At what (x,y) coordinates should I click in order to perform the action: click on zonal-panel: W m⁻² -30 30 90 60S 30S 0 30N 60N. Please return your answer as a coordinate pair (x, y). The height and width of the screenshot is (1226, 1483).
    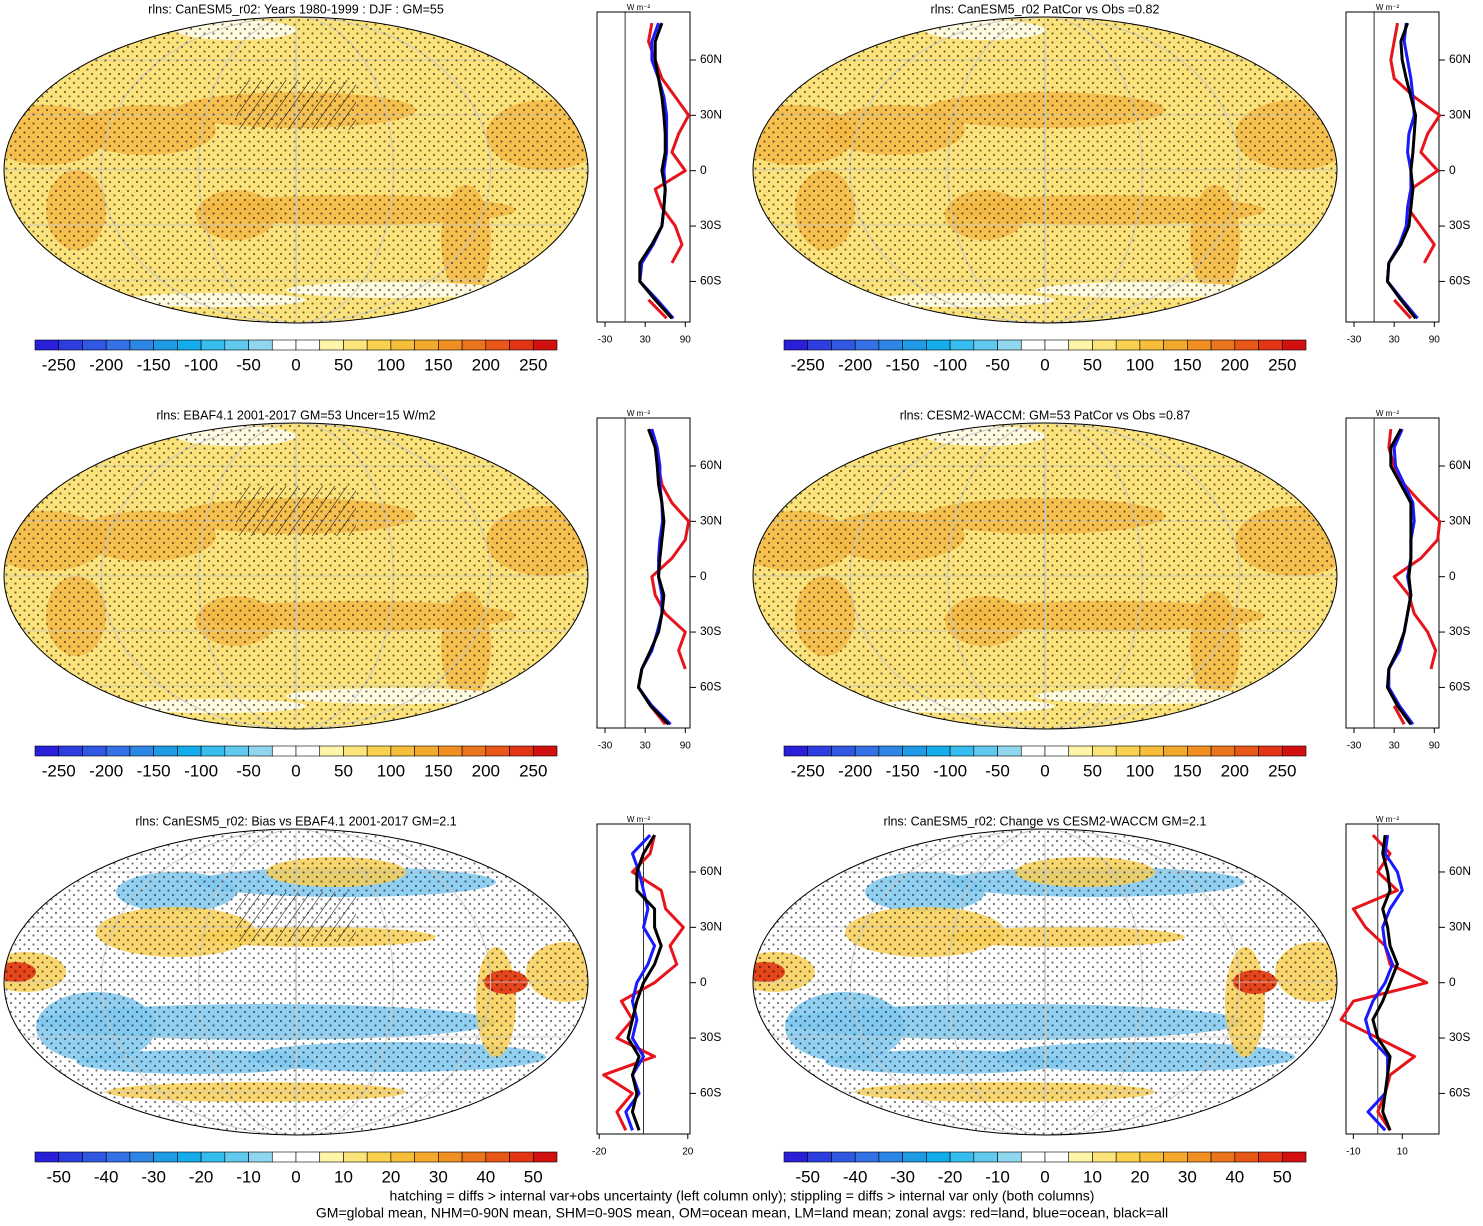
    Looking at the image, I should click on (659, 174).